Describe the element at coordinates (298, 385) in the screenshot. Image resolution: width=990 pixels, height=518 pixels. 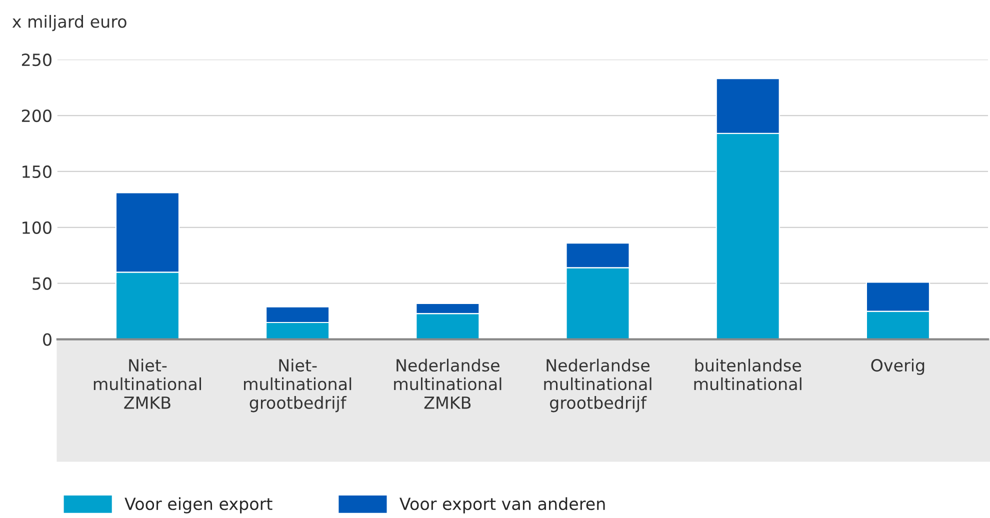
I see `x-tick-label: Niet- multinational grootbedrijf` at that location.